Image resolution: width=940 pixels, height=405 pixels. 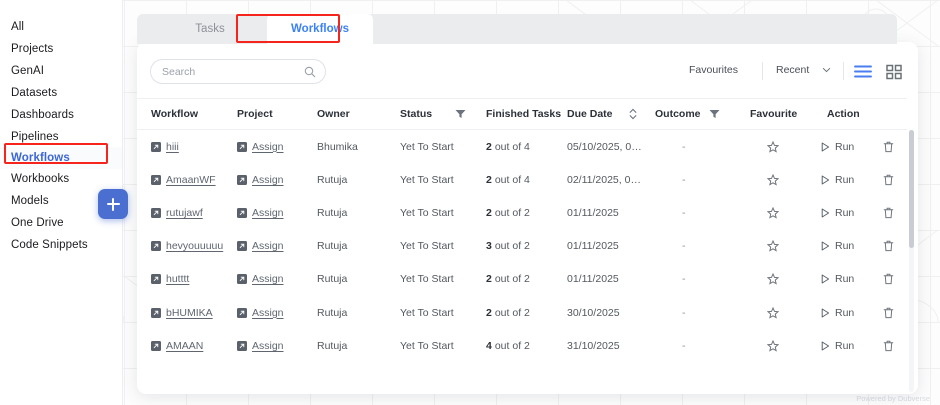 What do you see at coordinates (508, 345) in the screenshot?
I see `finished-tasks-cell: 4 out of 2` at bounding box center [508, 345].